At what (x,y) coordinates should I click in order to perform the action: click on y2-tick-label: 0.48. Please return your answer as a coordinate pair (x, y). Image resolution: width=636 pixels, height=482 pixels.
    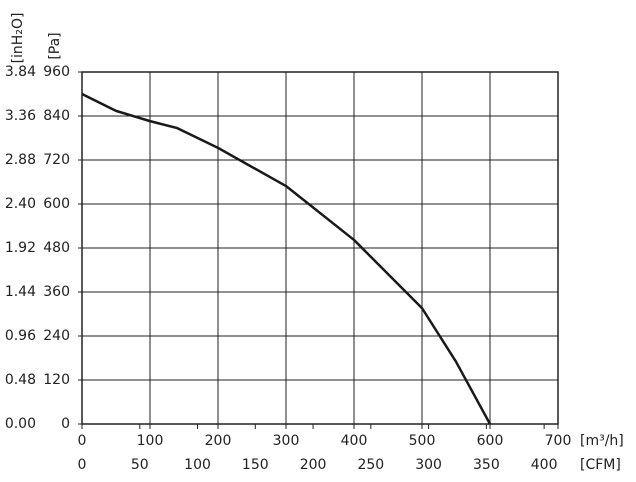
    Looking at the image, I should click on (20, 380).